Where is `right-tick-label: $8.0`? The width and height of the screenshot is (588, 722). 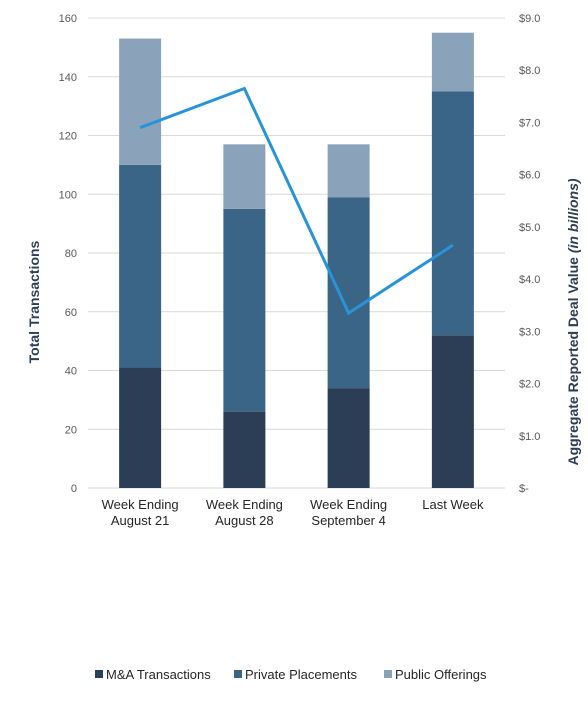
right-tick-label: $8.0 is located at coordinates (529, 71).